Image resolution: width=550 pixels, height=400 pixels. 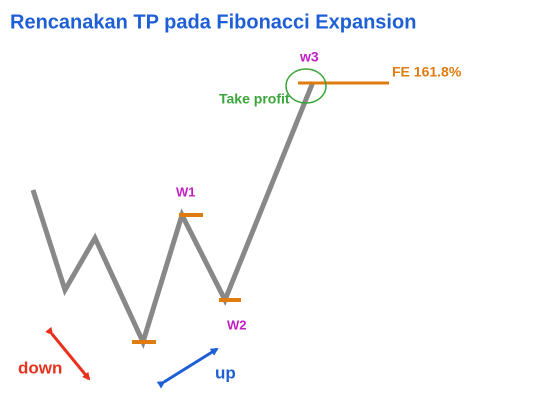 What do you see at coordinates (68, 353) in the screenshot?
I see `down-arrow` at bounding box center [68, 353].